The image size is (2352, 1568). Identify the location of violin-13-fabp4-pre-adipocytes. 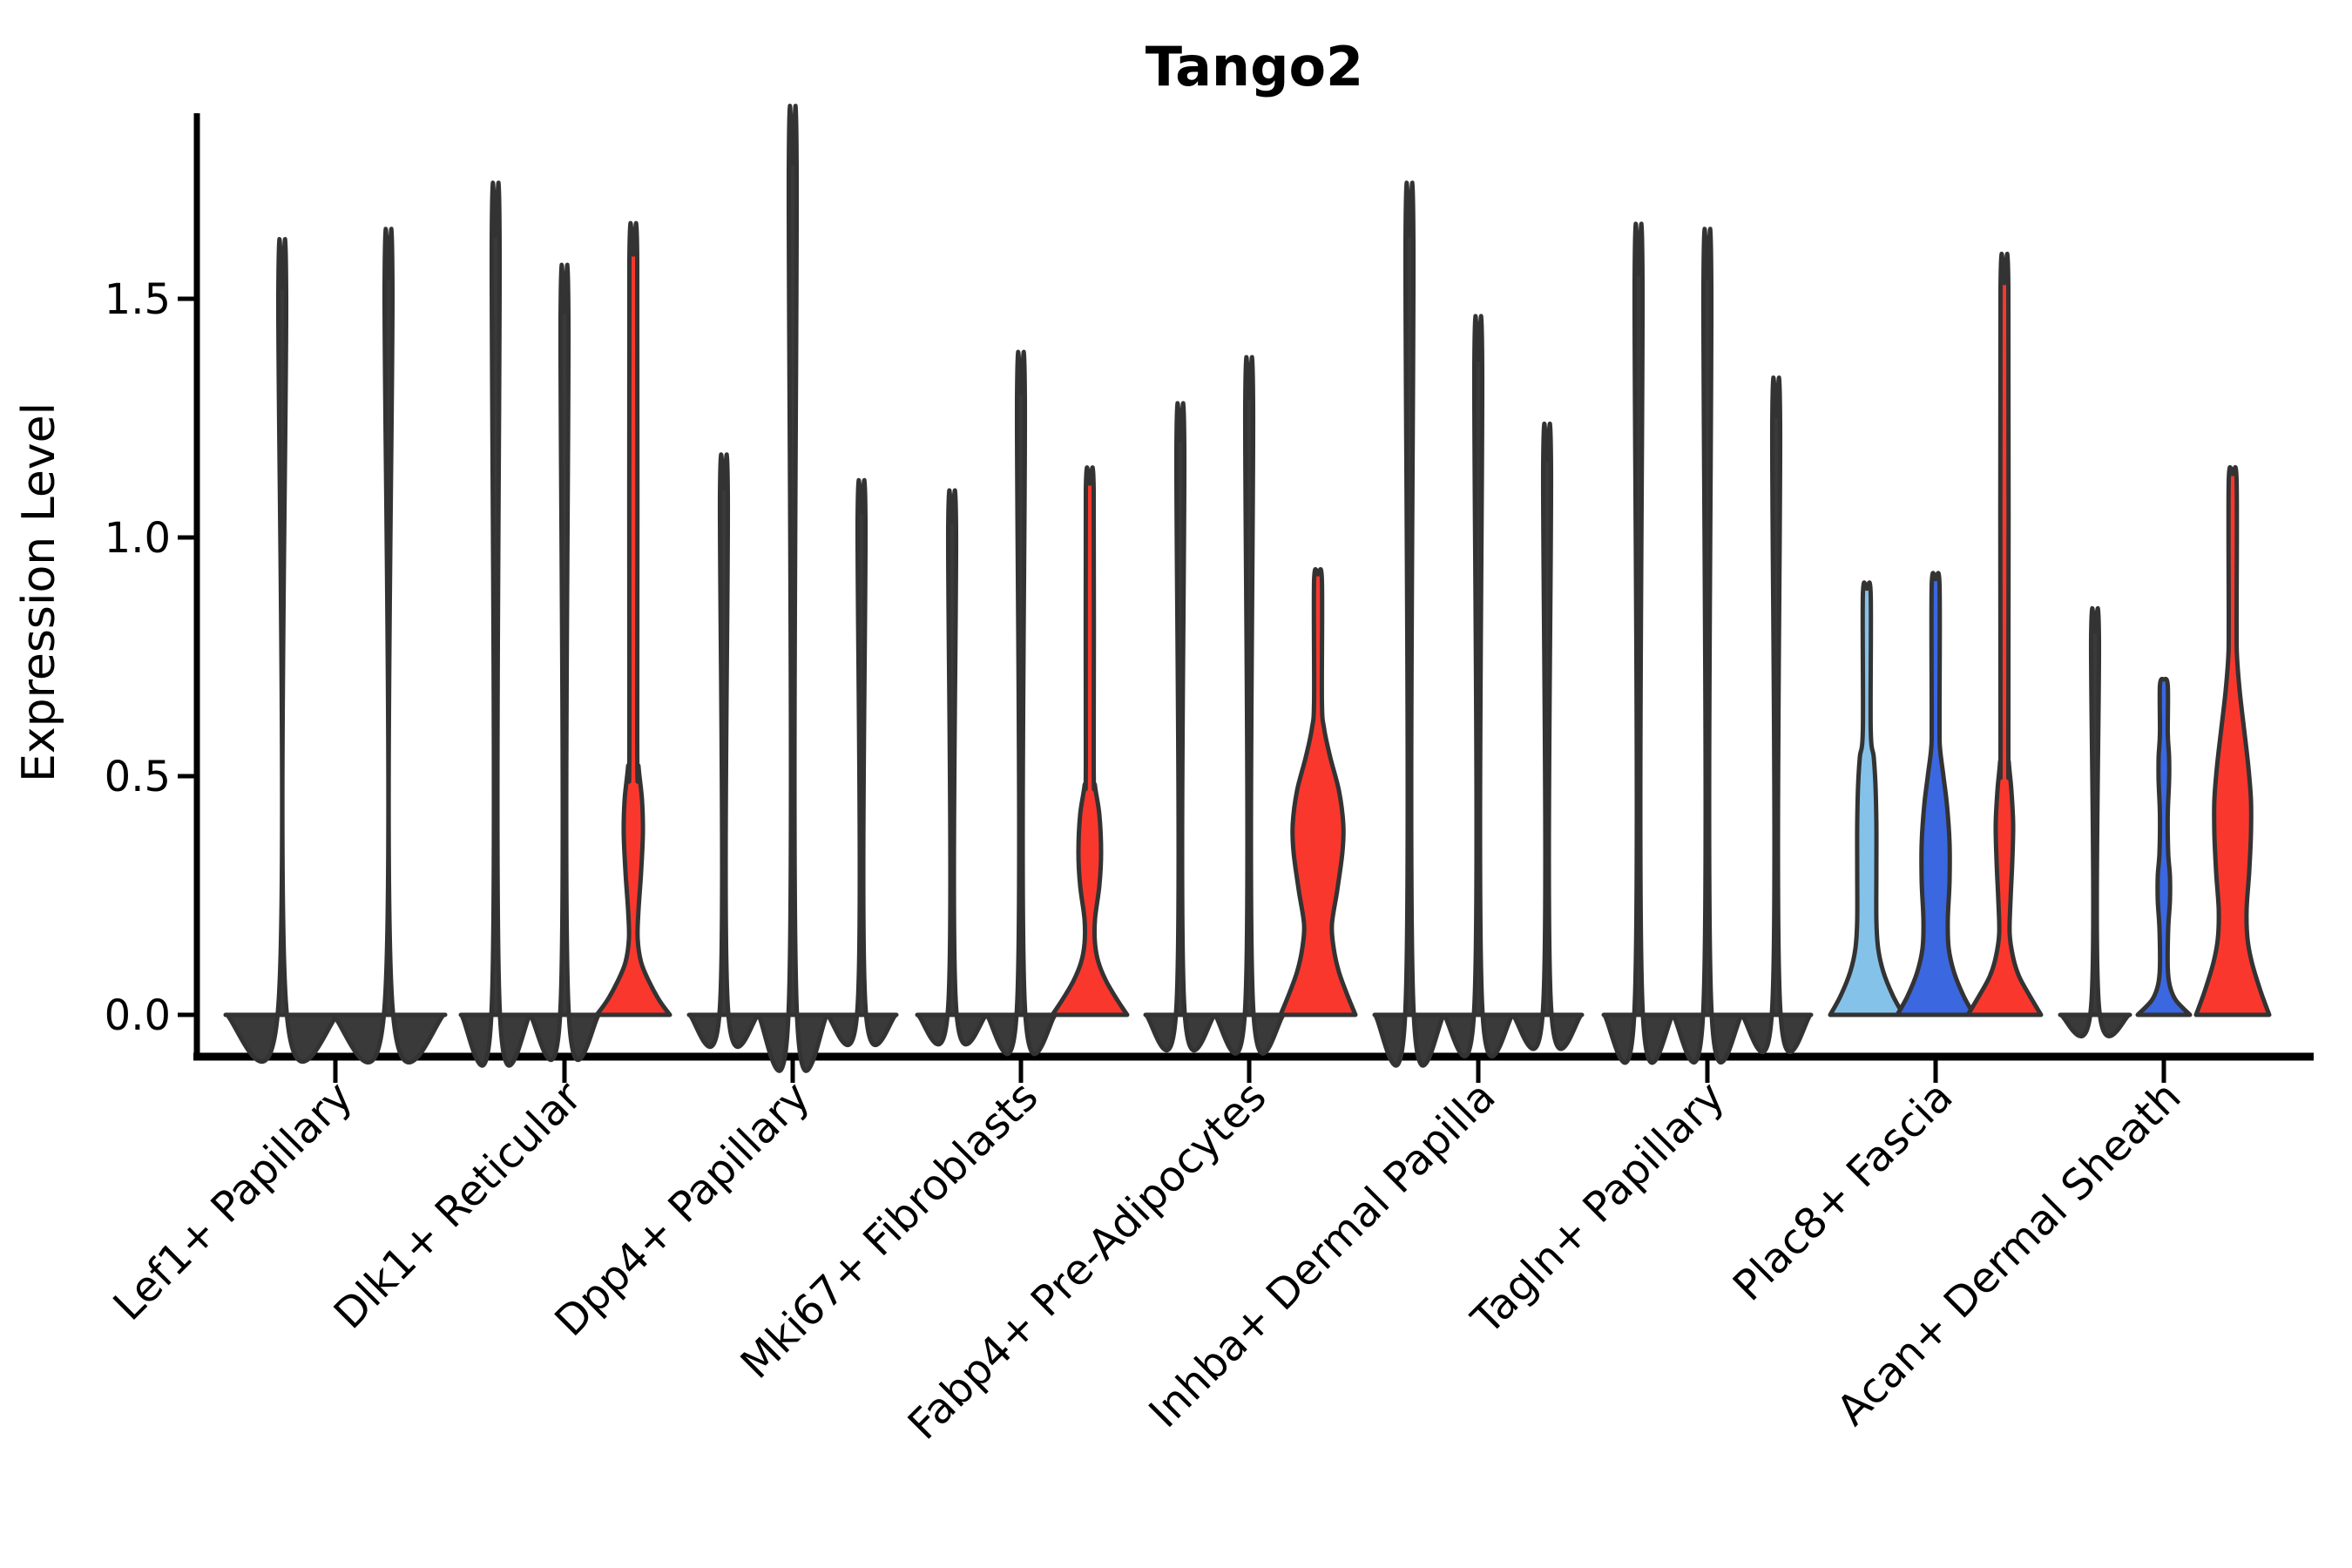
(1318, 792).